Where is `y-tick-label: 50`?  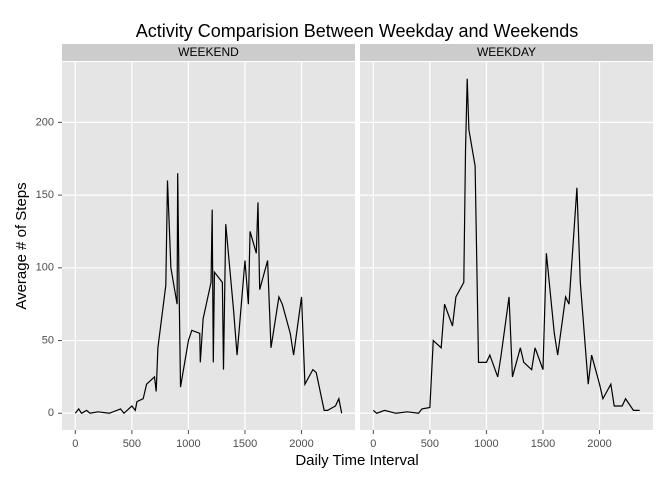
y-tick-label: 50 is located at coordinates (48, 340).